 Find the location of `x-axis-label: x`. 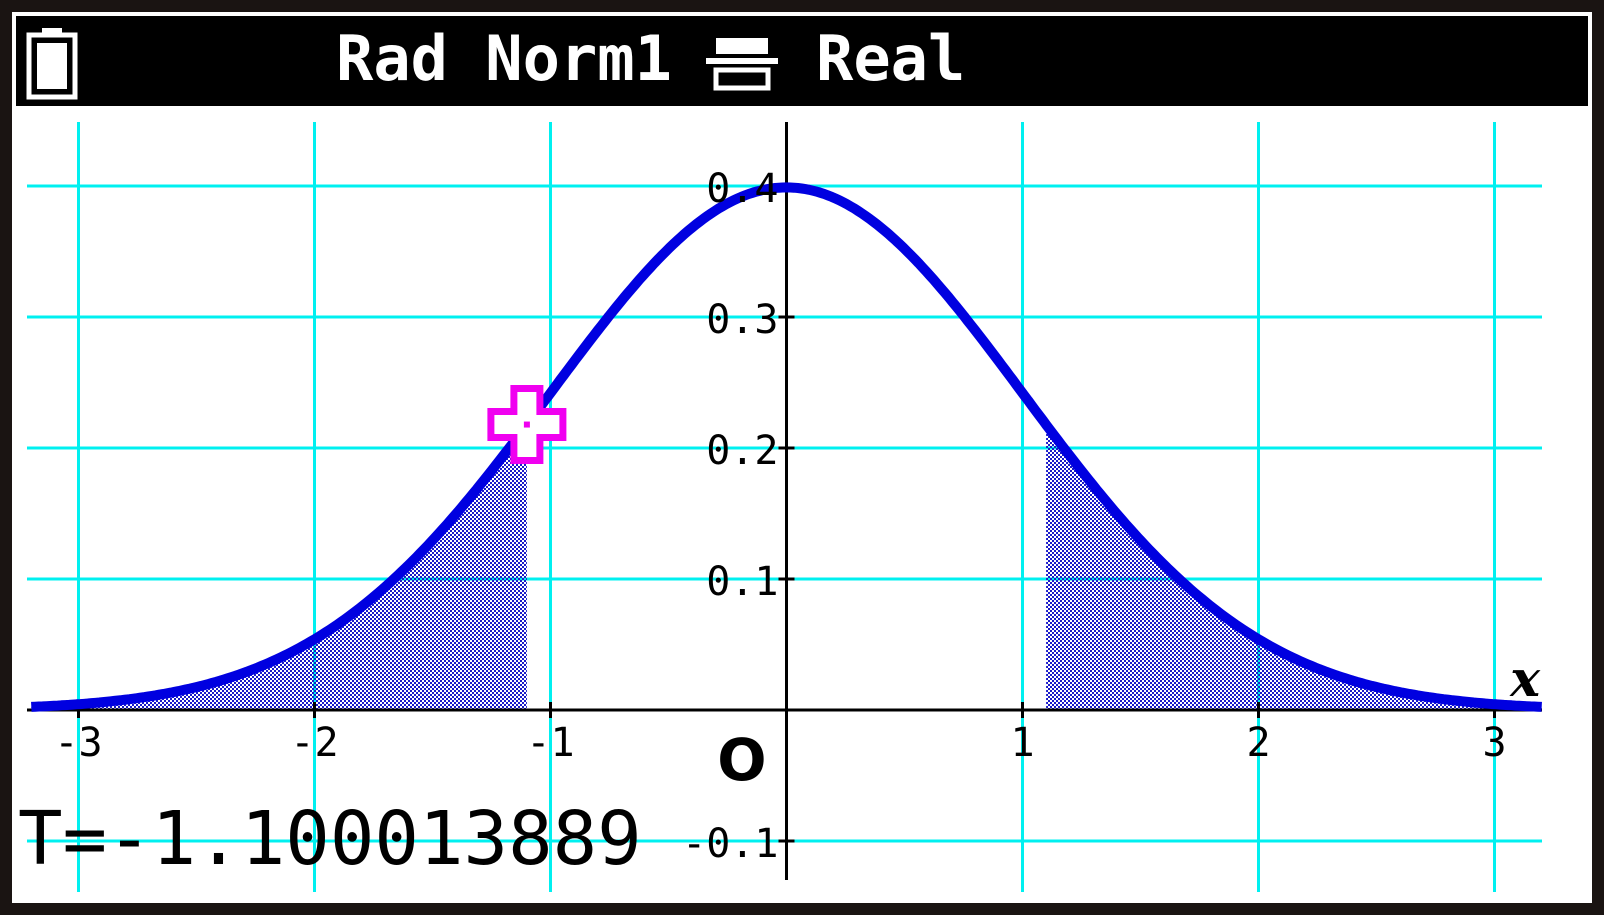

x-axis-label: x is located at coordinates (1525, 678).